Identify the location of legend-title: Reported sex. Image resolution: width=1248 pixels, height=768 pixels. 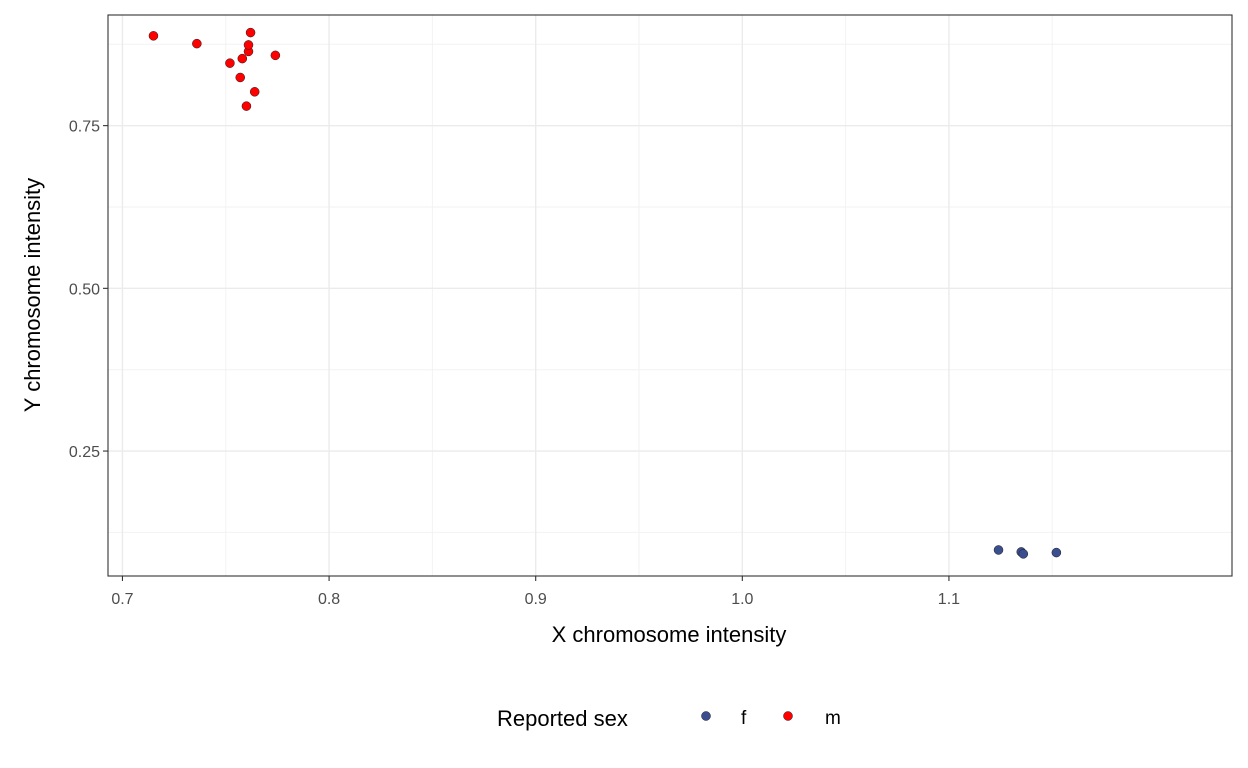
(562, 718).